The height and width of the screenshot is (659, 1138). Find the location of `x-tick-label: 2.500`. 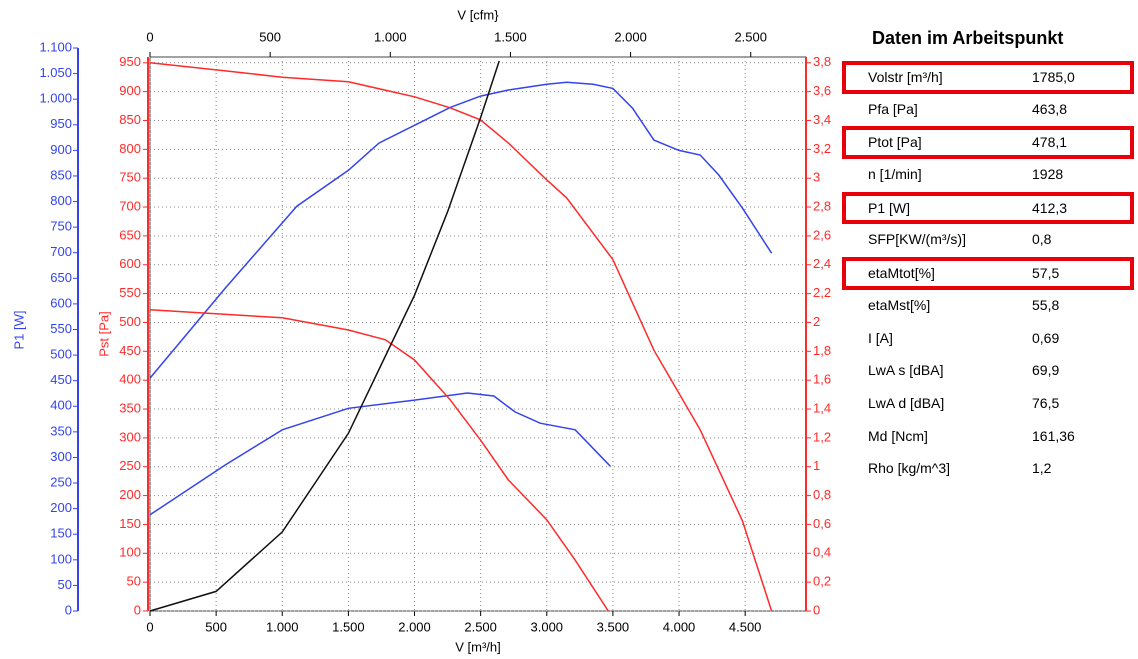

x-tick-label: 2.500 is located at coordinates (480, 626).